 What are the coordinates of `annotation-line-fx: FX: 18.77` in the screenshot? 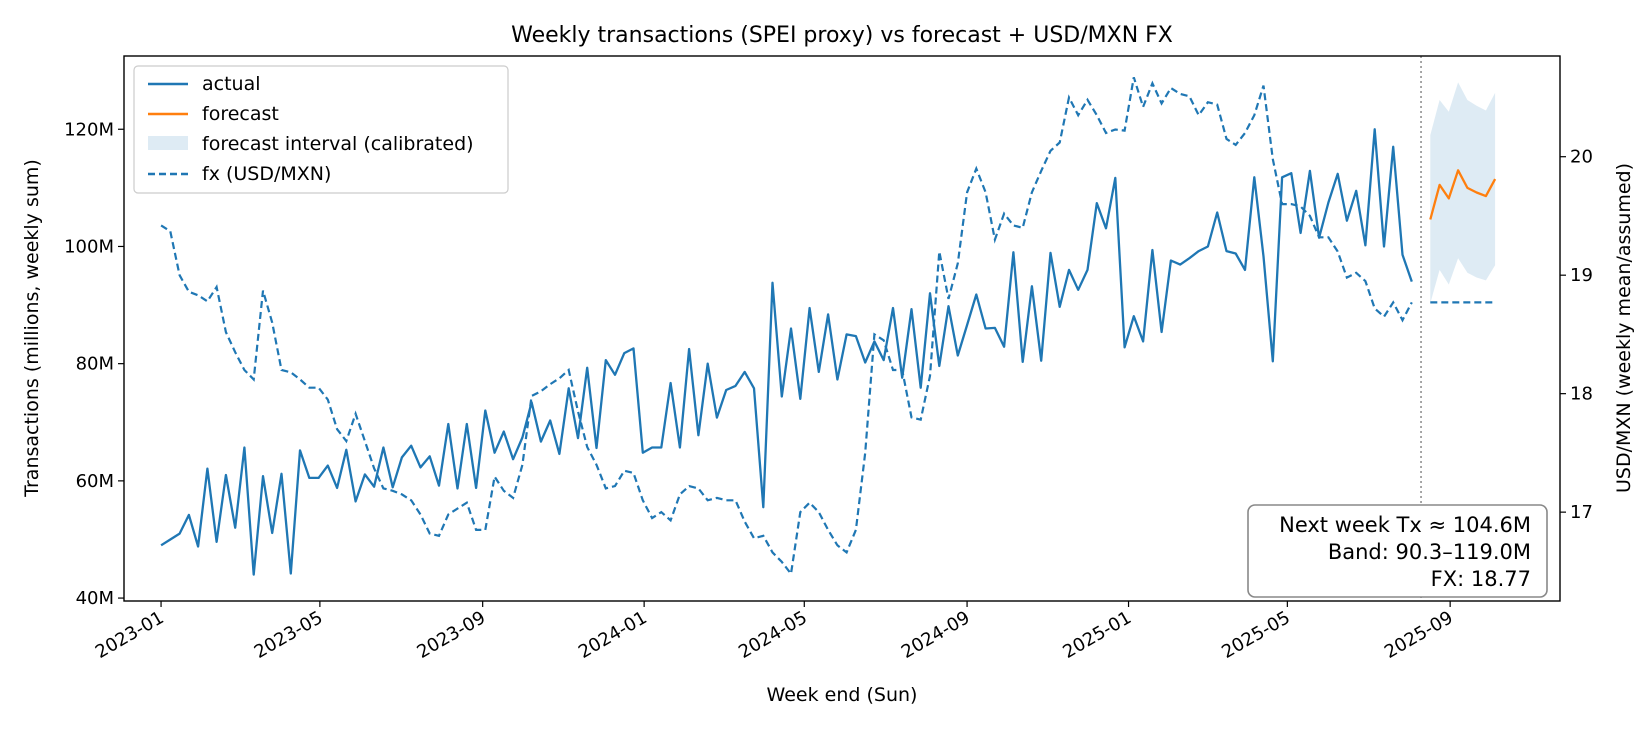 It's located at (1481, 579).